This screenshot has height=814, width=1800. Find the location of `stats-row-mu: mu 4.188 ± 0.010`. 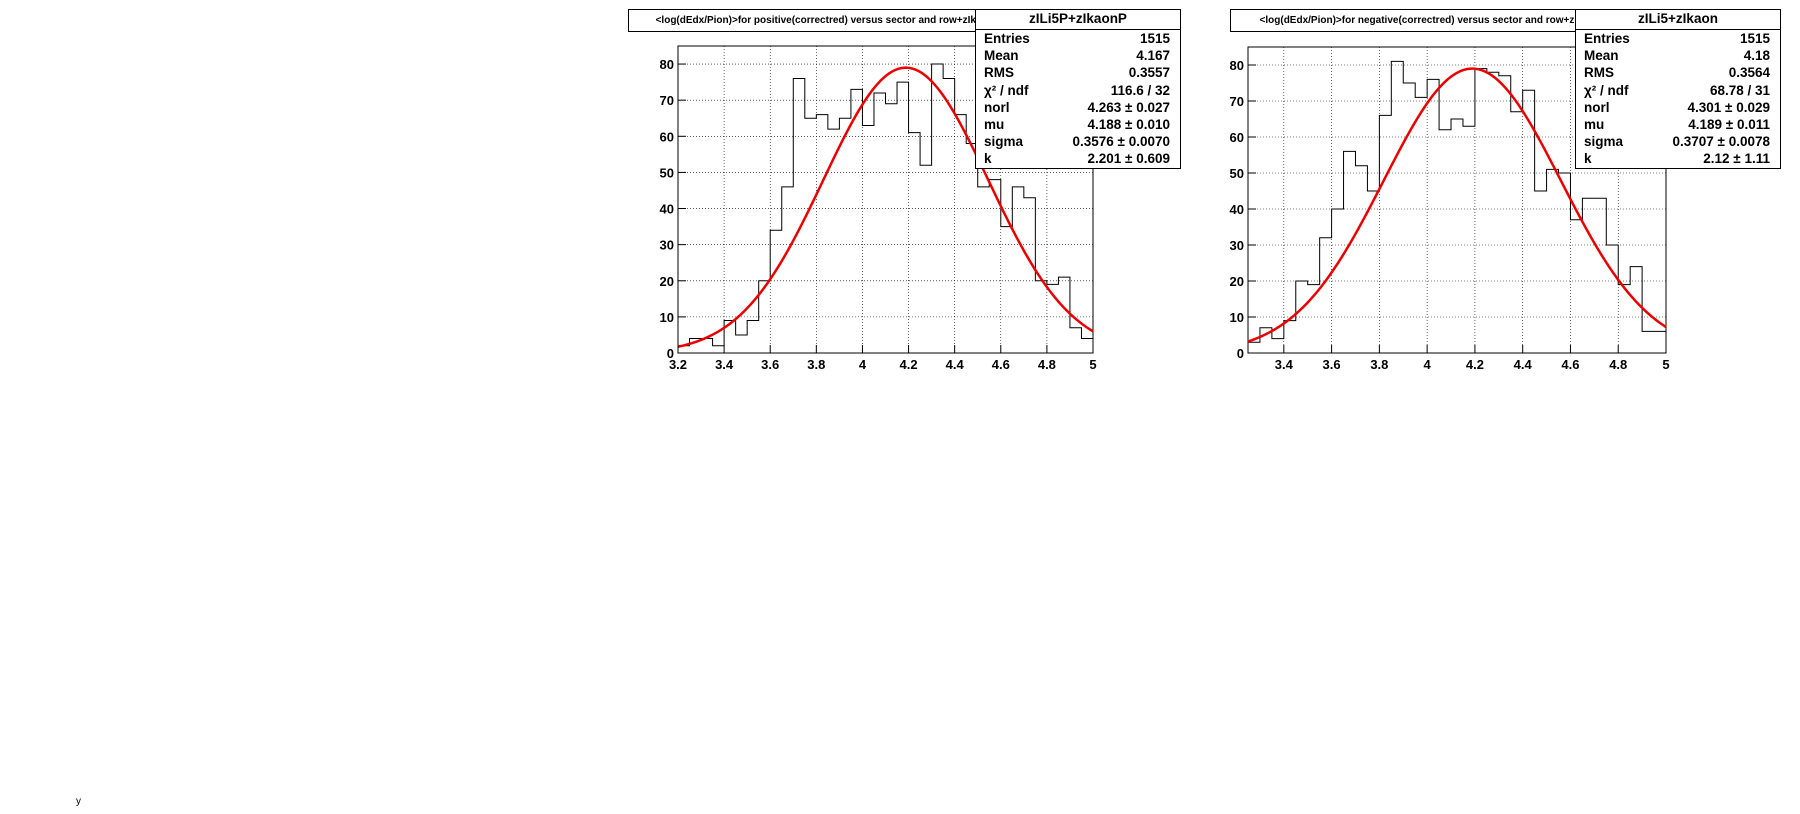

stats-row-mu: mu 4.188 ± 0.010 is located at coordinates (1078, 124).